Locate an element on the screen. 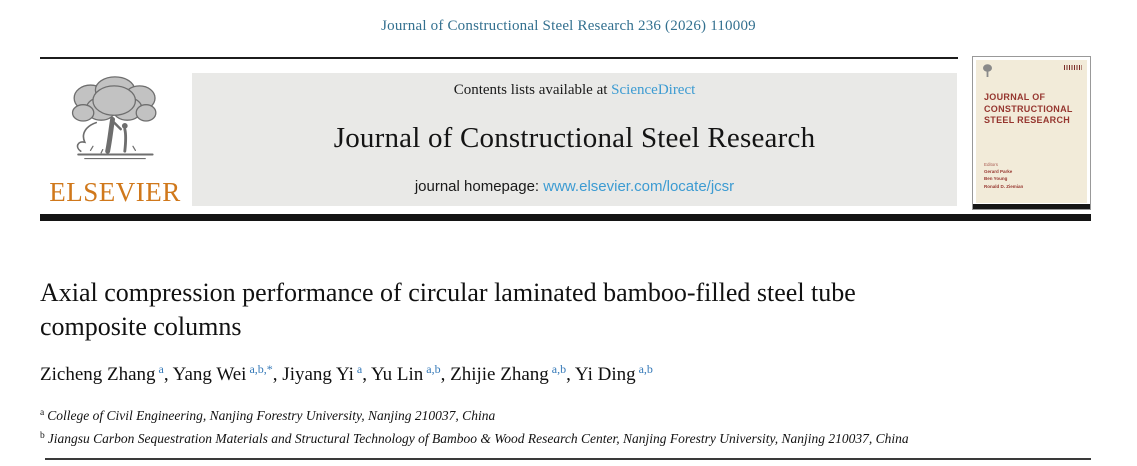 The image size is (1137, 466). cover-title-line: CONSTRUCTIONAL is located at coordinates (1028, 108).